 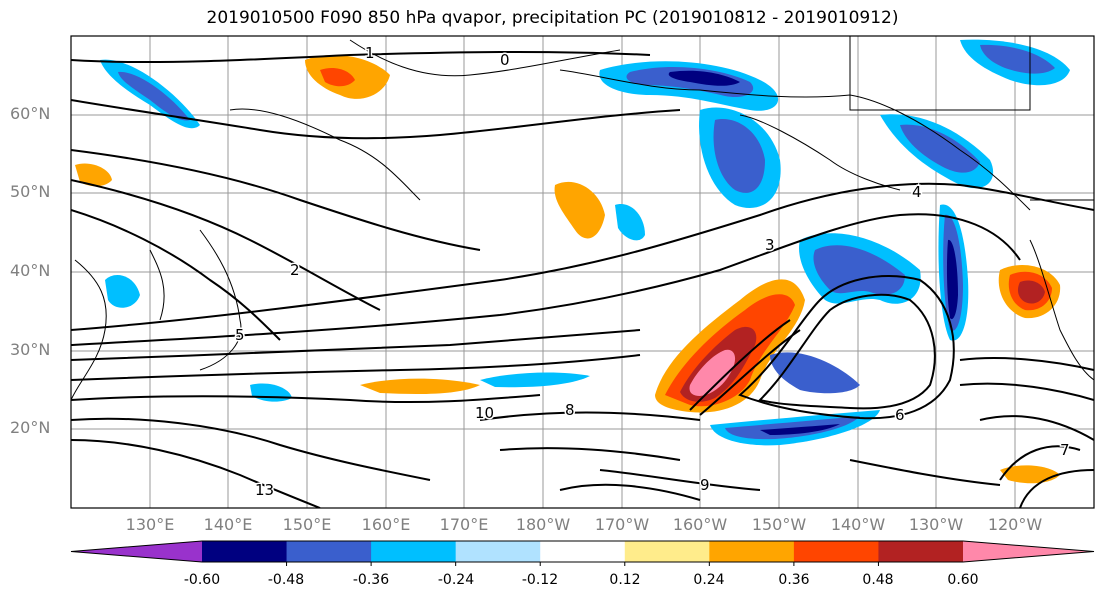 I want to click on colorbar-extend-high, so click(x=1028, y=551).